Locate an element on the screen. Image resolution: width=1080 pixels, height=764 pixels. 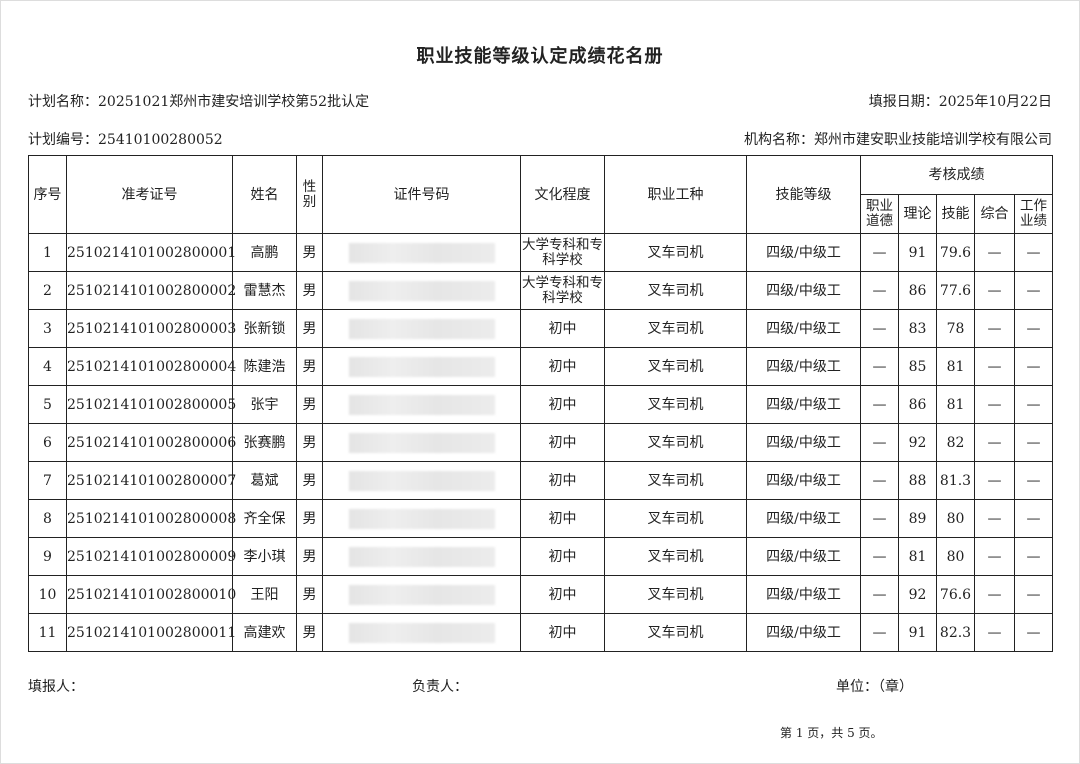
cell-theory: 83 is located at coordinates (917, 328).